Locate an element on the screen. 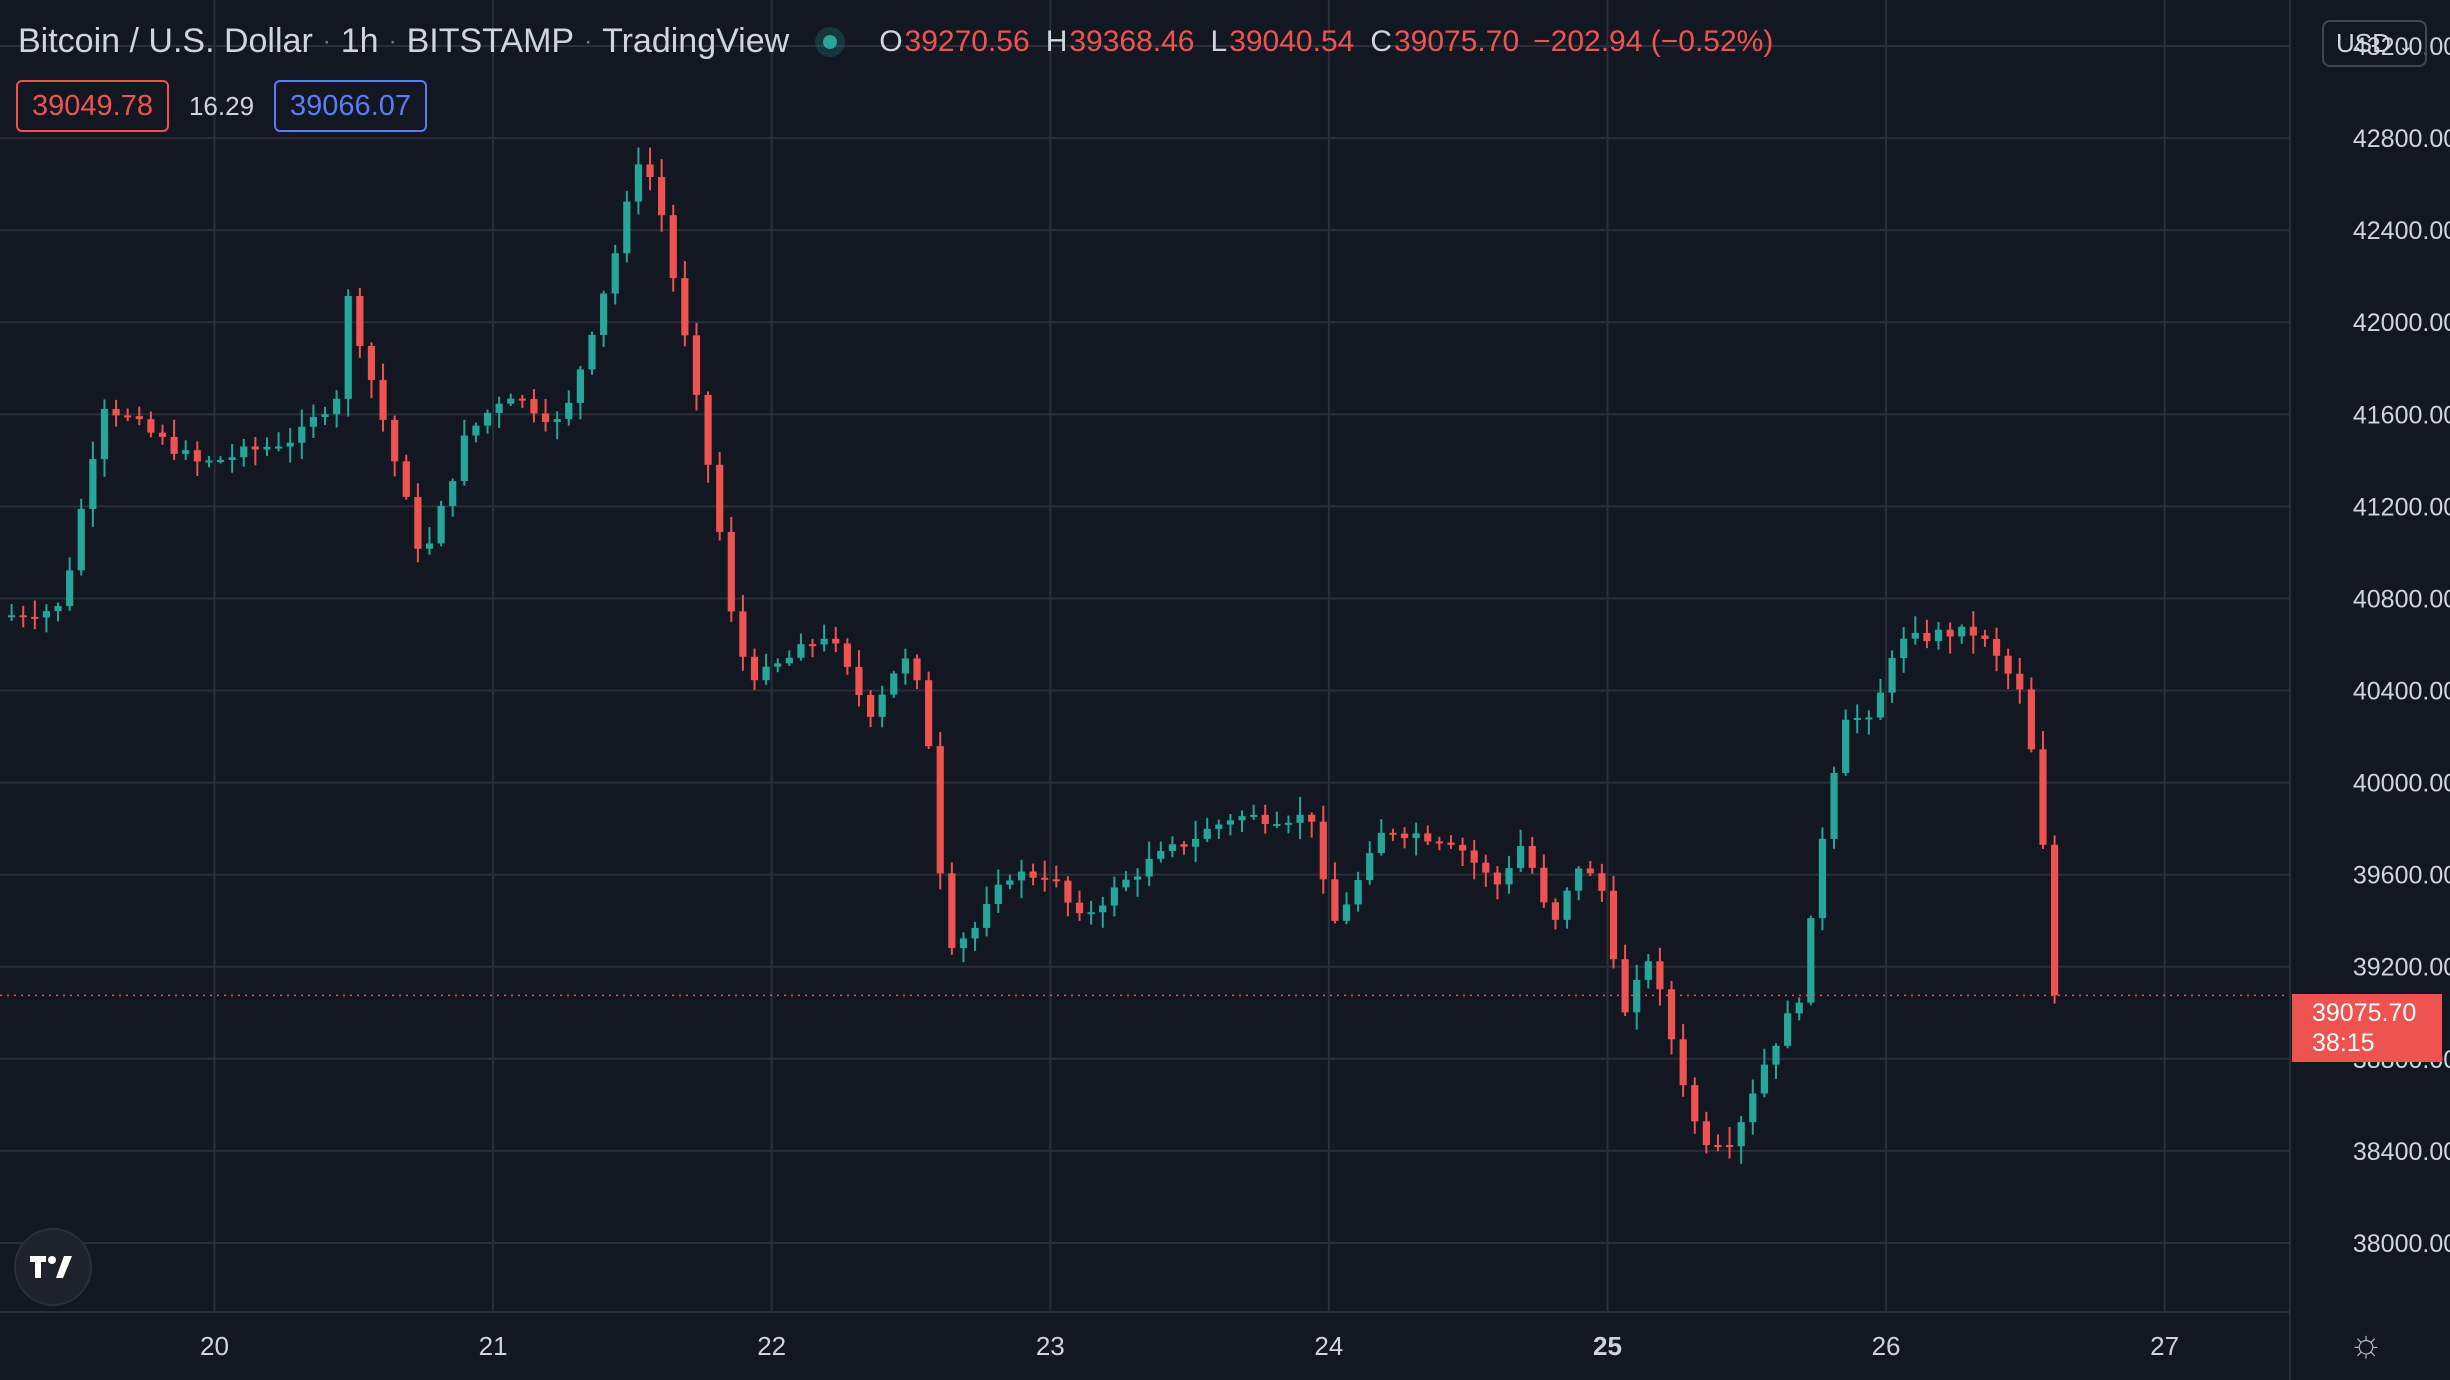 Image resolution: width=2450 pixels, height=1380 pixels. sell-price-button: 39049.78 is located at coordinates (92, 106).